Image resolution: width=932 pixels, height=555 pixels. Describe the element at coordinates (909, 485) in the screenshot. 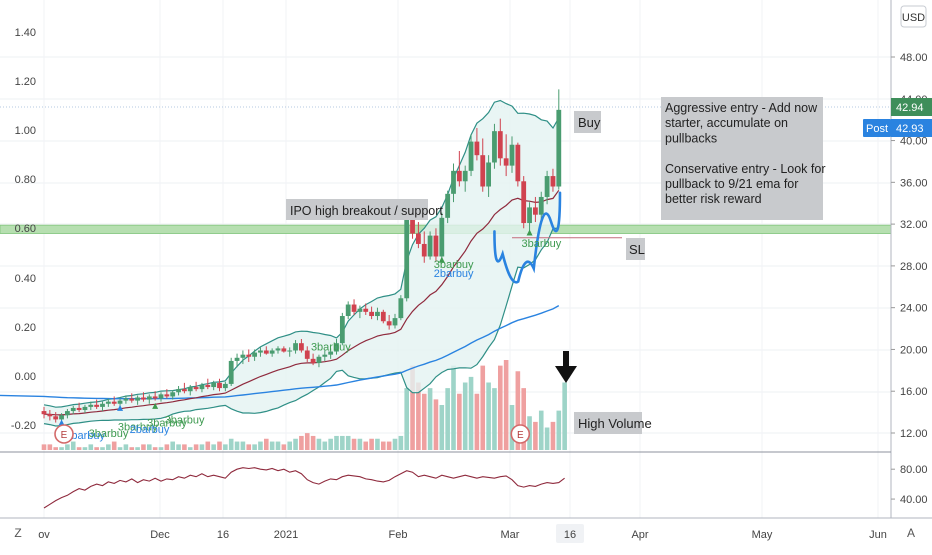

I see `oscillator-axis: 80.00 40.00` at that location.